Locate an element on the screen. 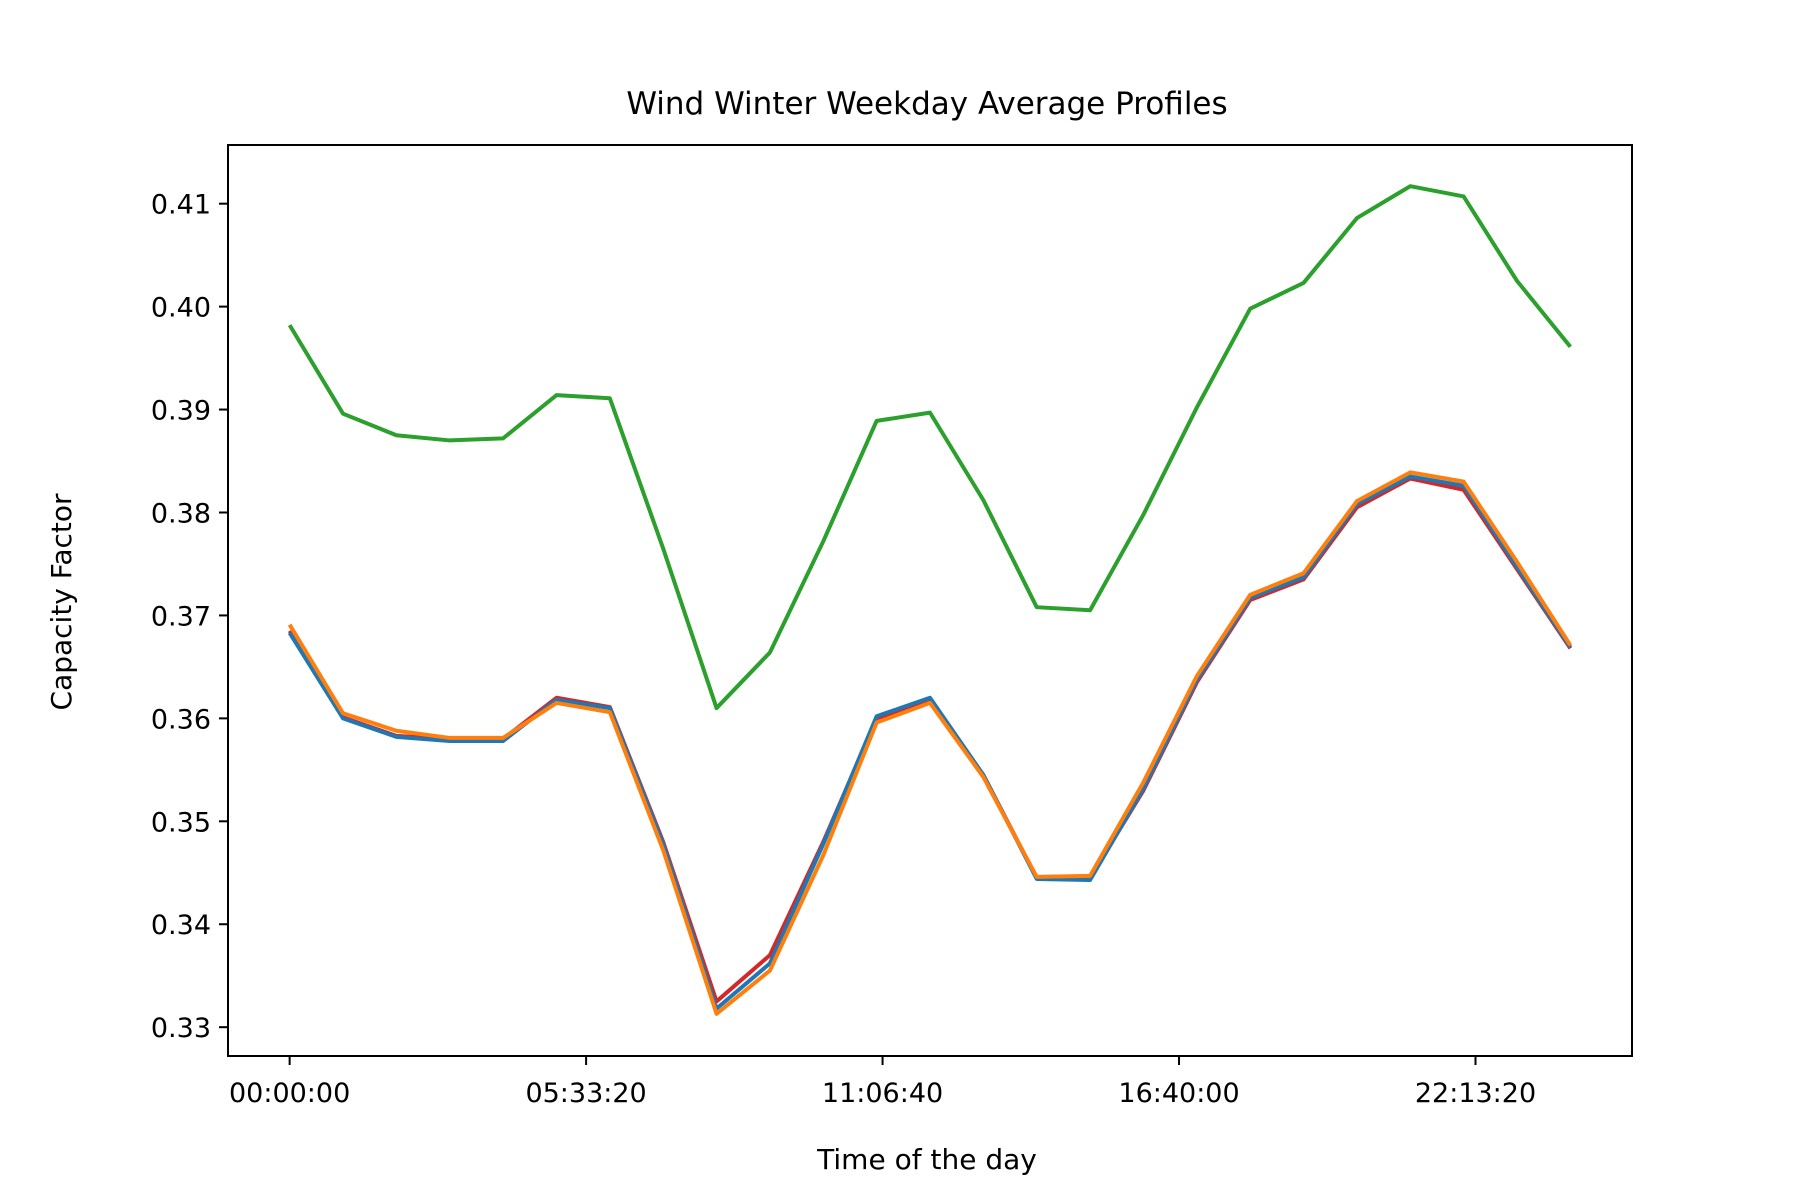 The height and width of the screenshot is (1200, 1800). y-tick-label: 0.37 is located at coordinates (181, 616).